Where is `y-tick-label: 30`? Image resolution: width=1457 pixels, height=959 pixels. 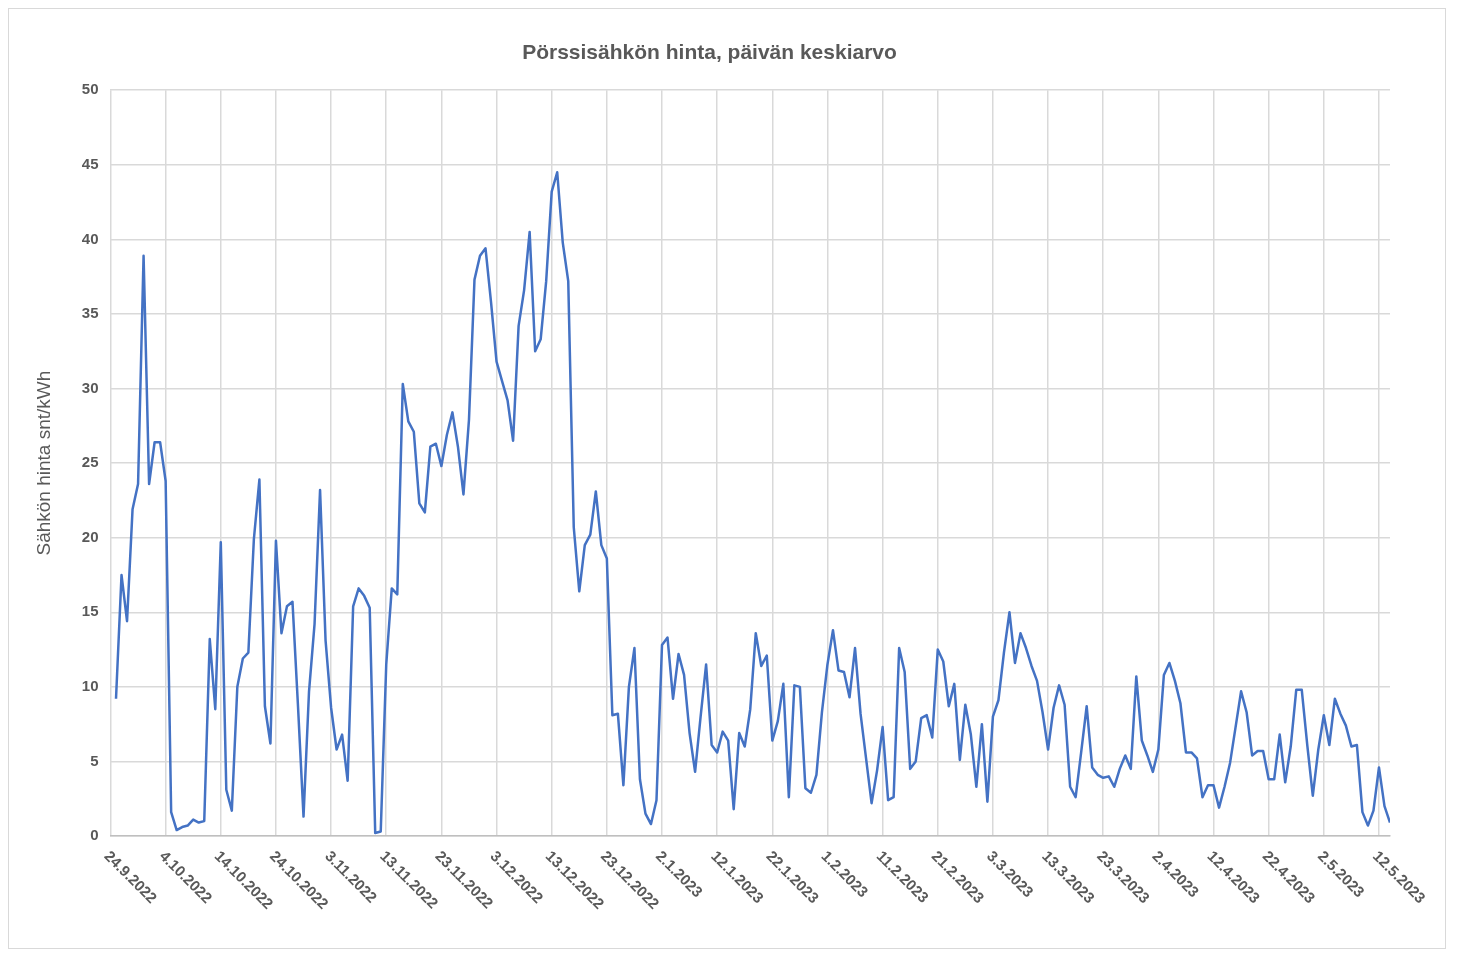
y-tick-label: 30 is located at coordinates (90, 387).